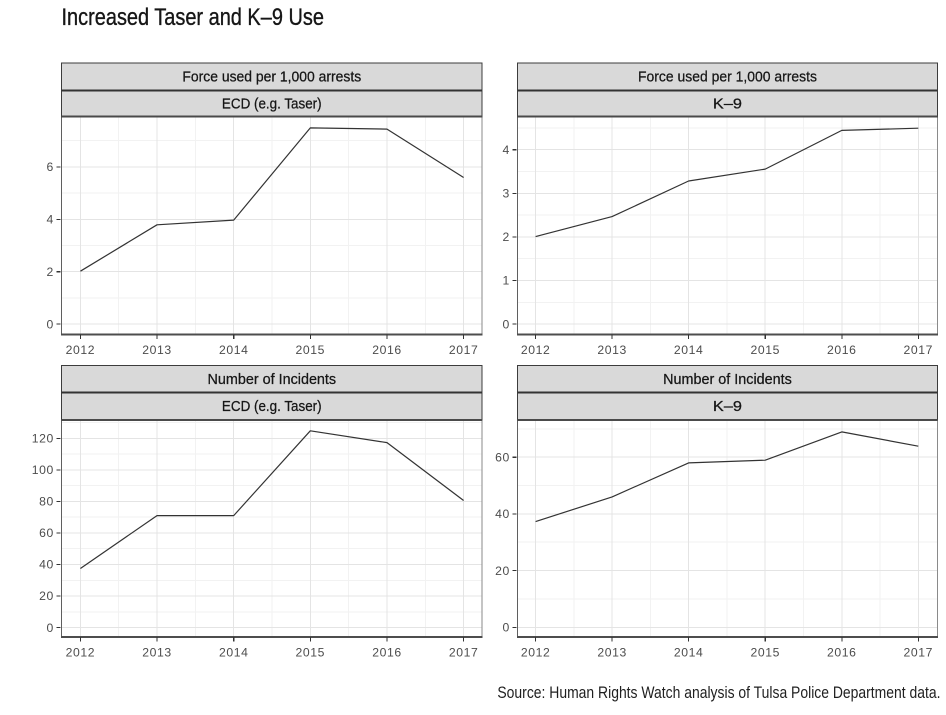  Describe the element at coordinates (506, 281) in the screenshot. I see `svg-text: 1` at that location.